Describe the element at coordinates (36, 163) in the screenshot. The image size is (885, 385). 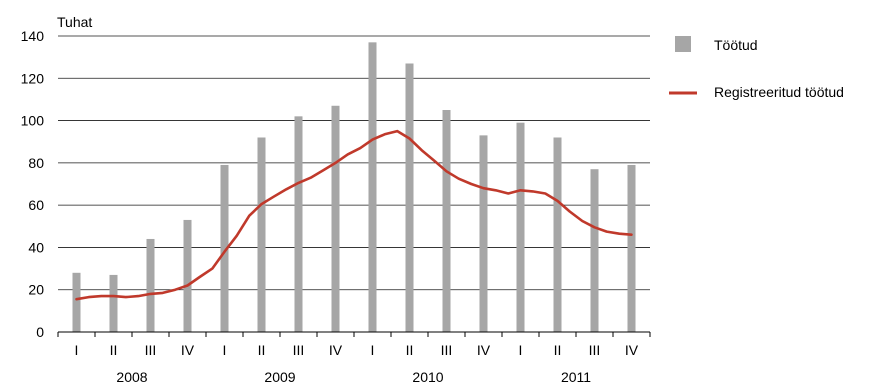
I see `y-tick-label: 80` at that location.